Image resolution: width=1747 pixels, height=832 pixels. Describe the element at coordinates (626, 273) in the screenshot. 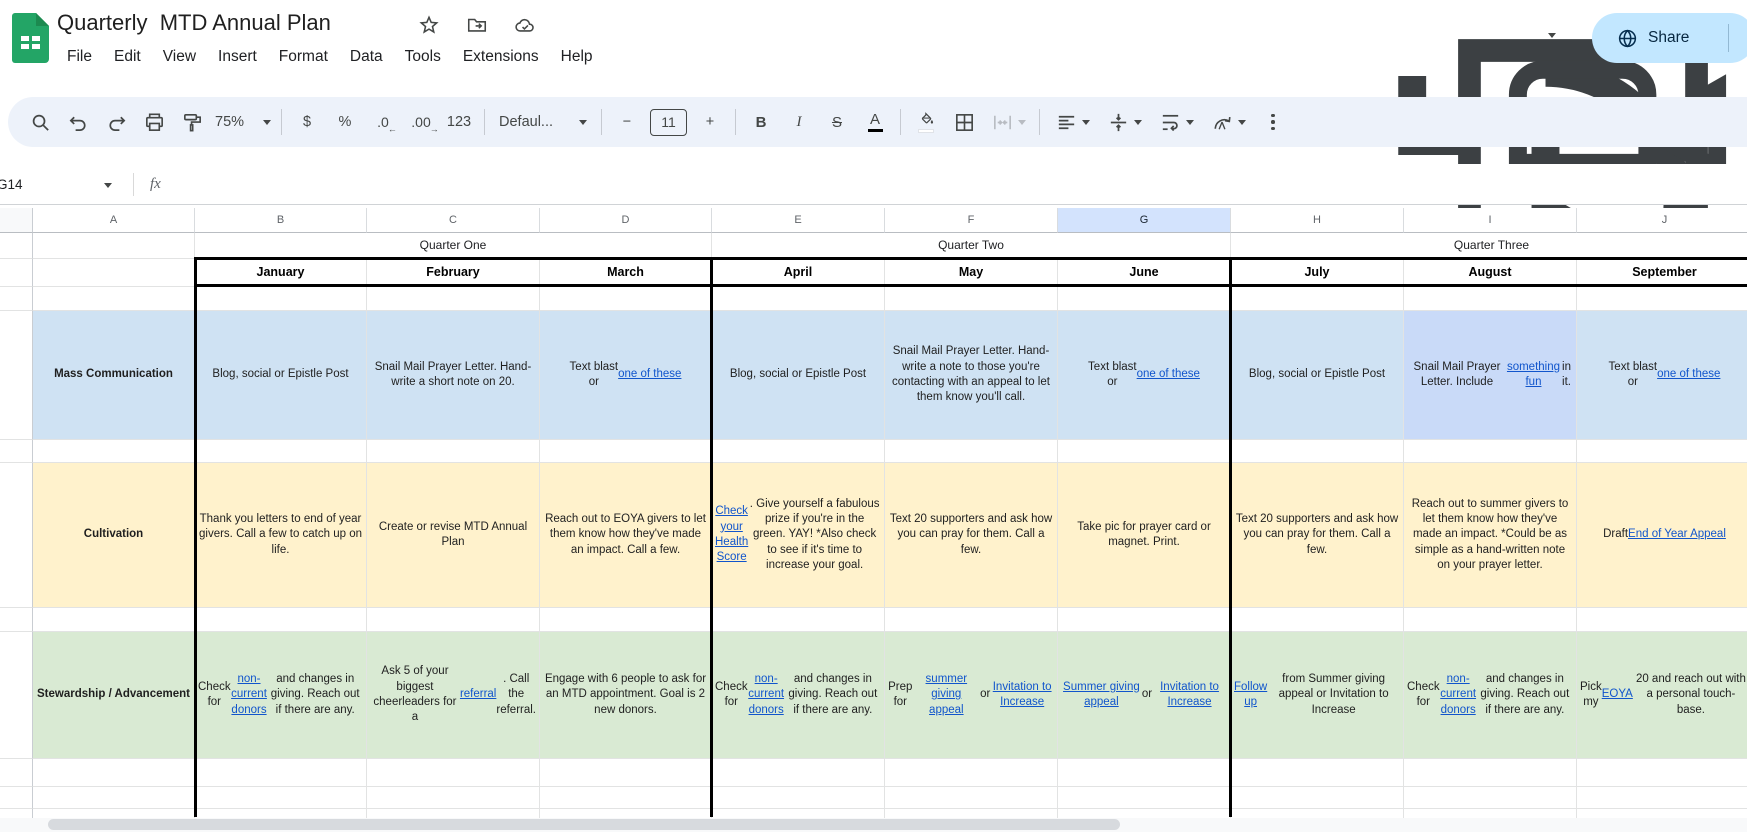

I see `month-header-march: March` at that location.